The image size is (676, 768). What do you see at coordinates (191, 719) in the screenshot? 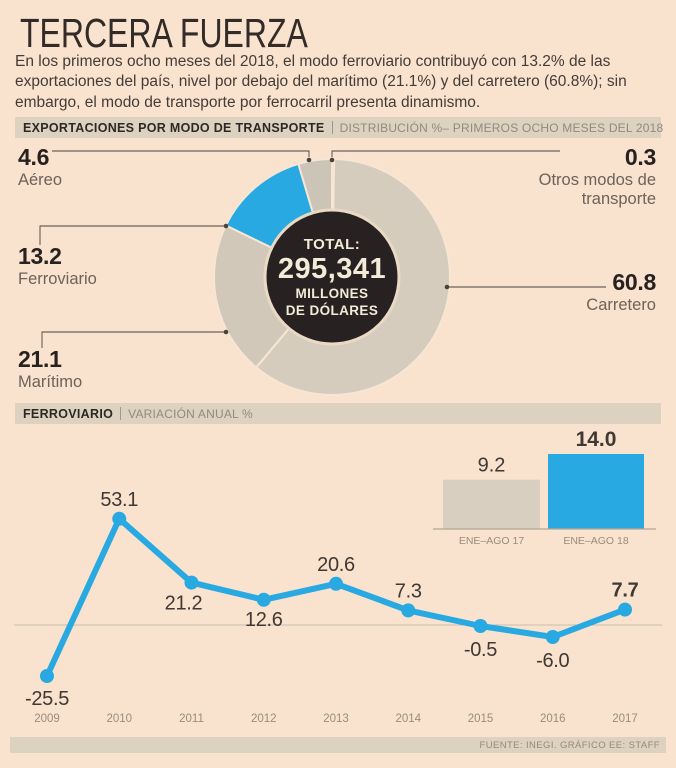
I see `x-axis-label-2011: 2011` at bounding box center [191, 719].